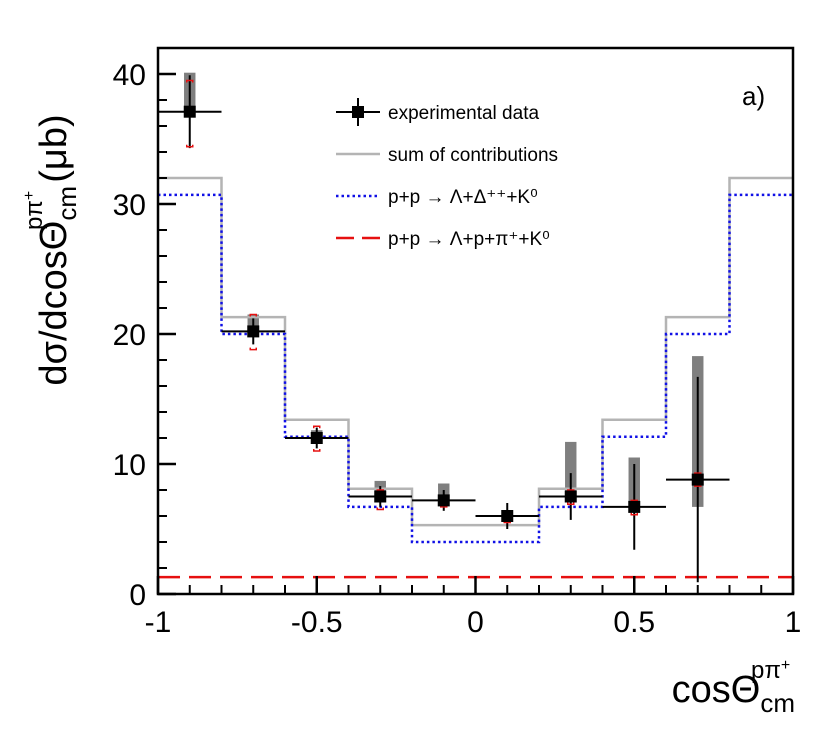 This screenshot has height=742, width=830. What do you see at coordinates (716, 690) in the screenshot?
I see `x-axis-title-base: cosΘ` at bounding box center [716, 690].